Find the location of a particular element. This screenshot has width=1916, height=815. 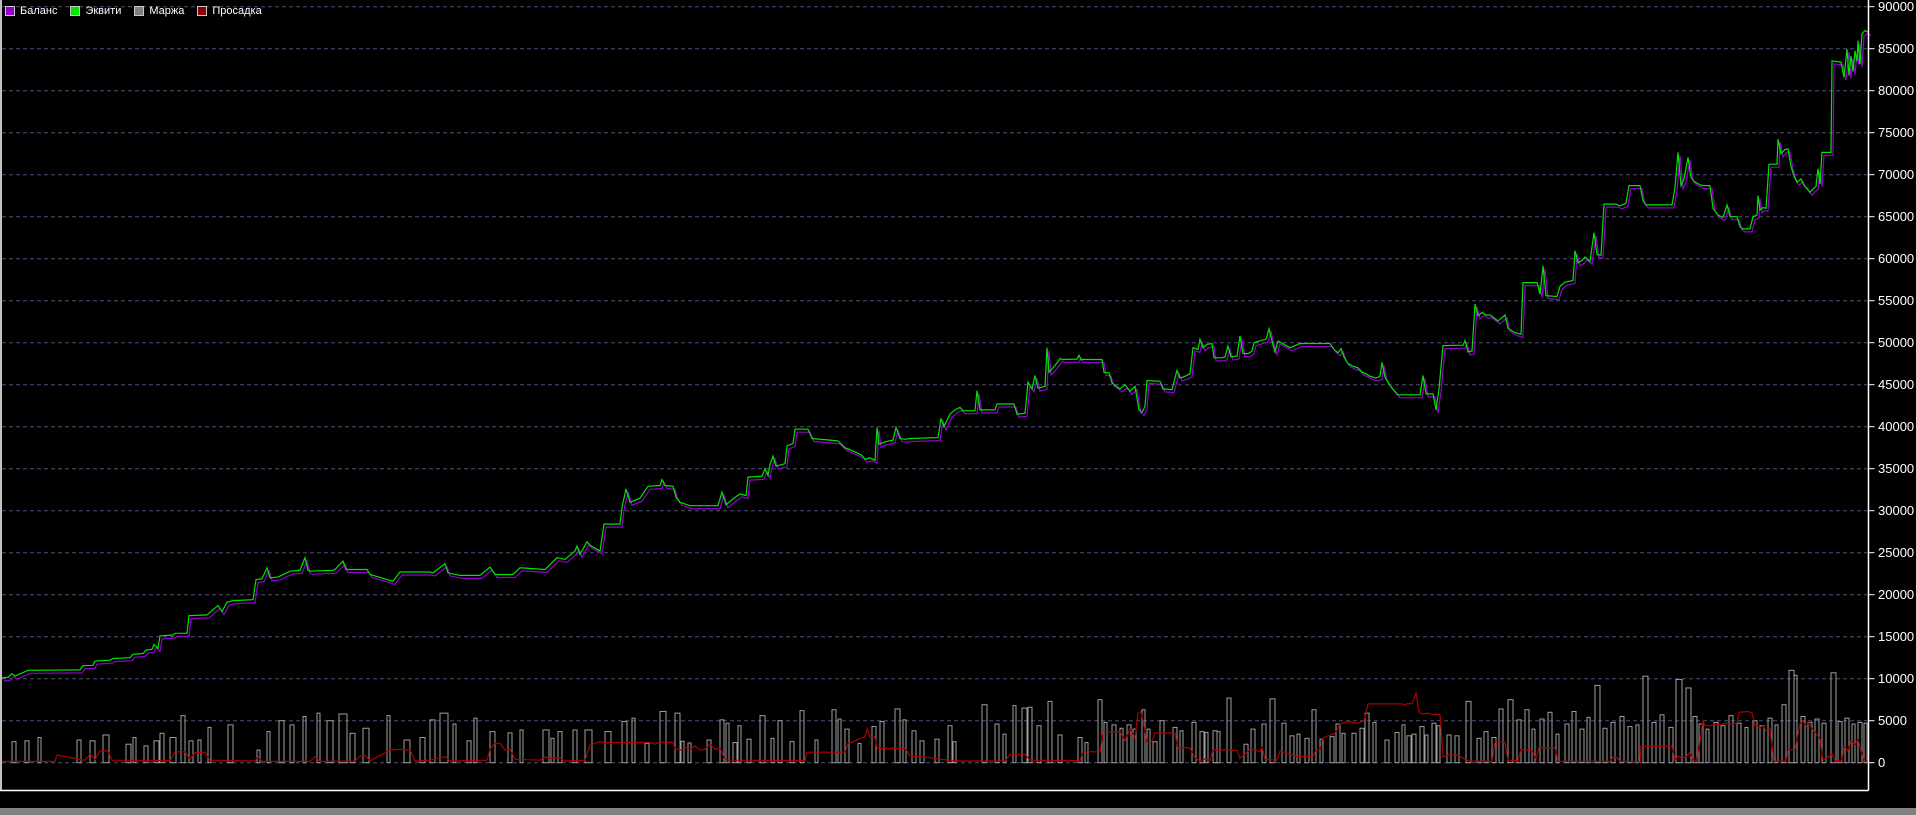

y-axis-label: 75000 is located at coordinates (1896, 132).